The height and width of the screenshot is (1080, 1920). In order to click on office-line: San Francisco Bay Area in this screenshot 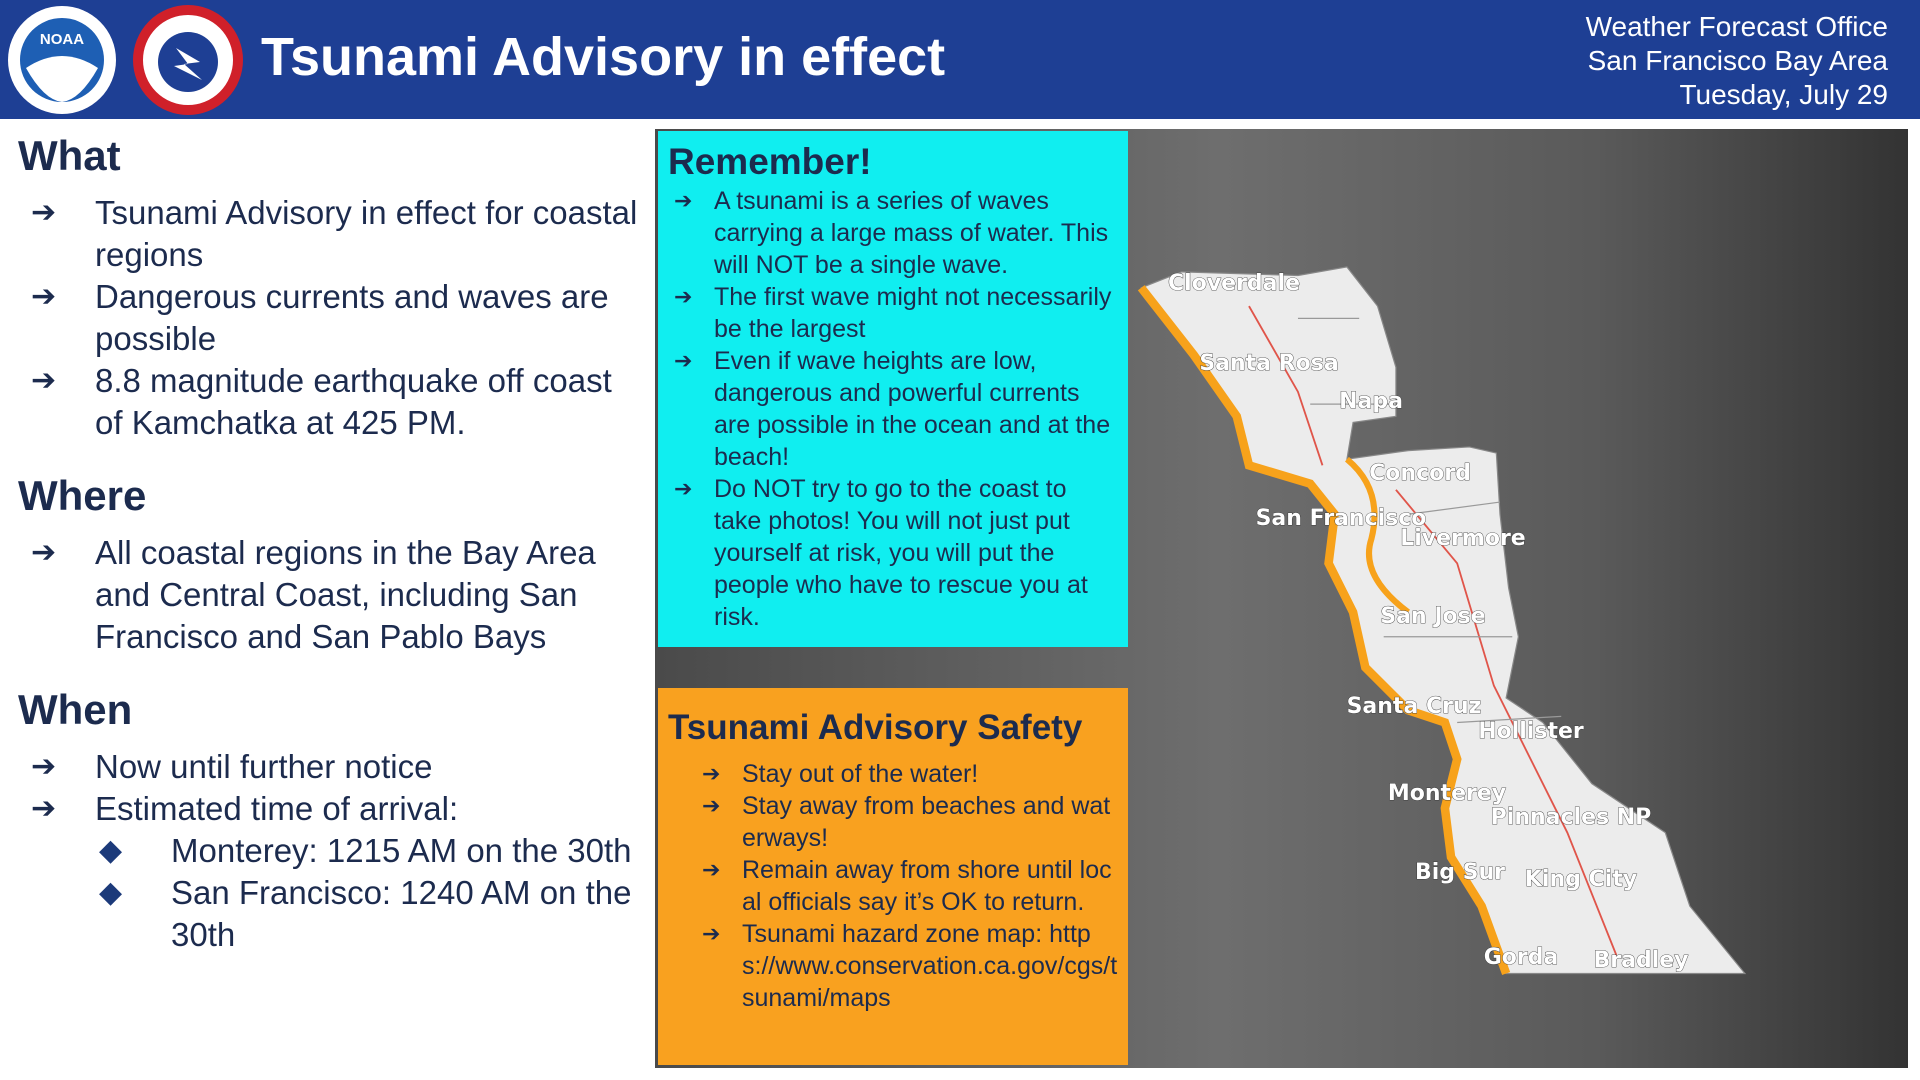, I will do `click(1737, 60)`.